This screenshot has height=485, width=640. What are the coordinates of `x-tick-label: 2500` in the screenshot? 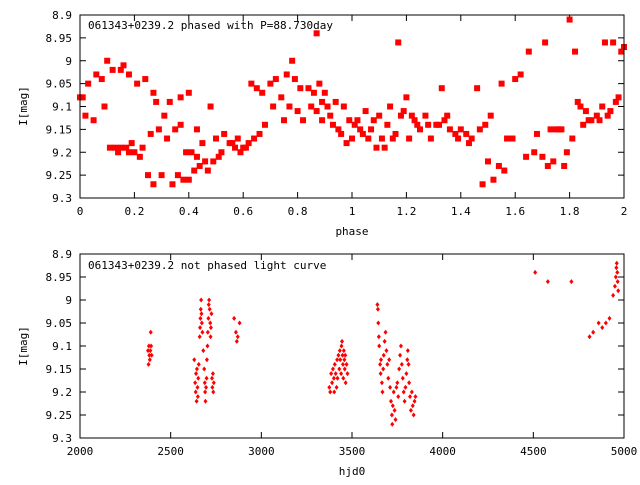 It's located at (170, 451).